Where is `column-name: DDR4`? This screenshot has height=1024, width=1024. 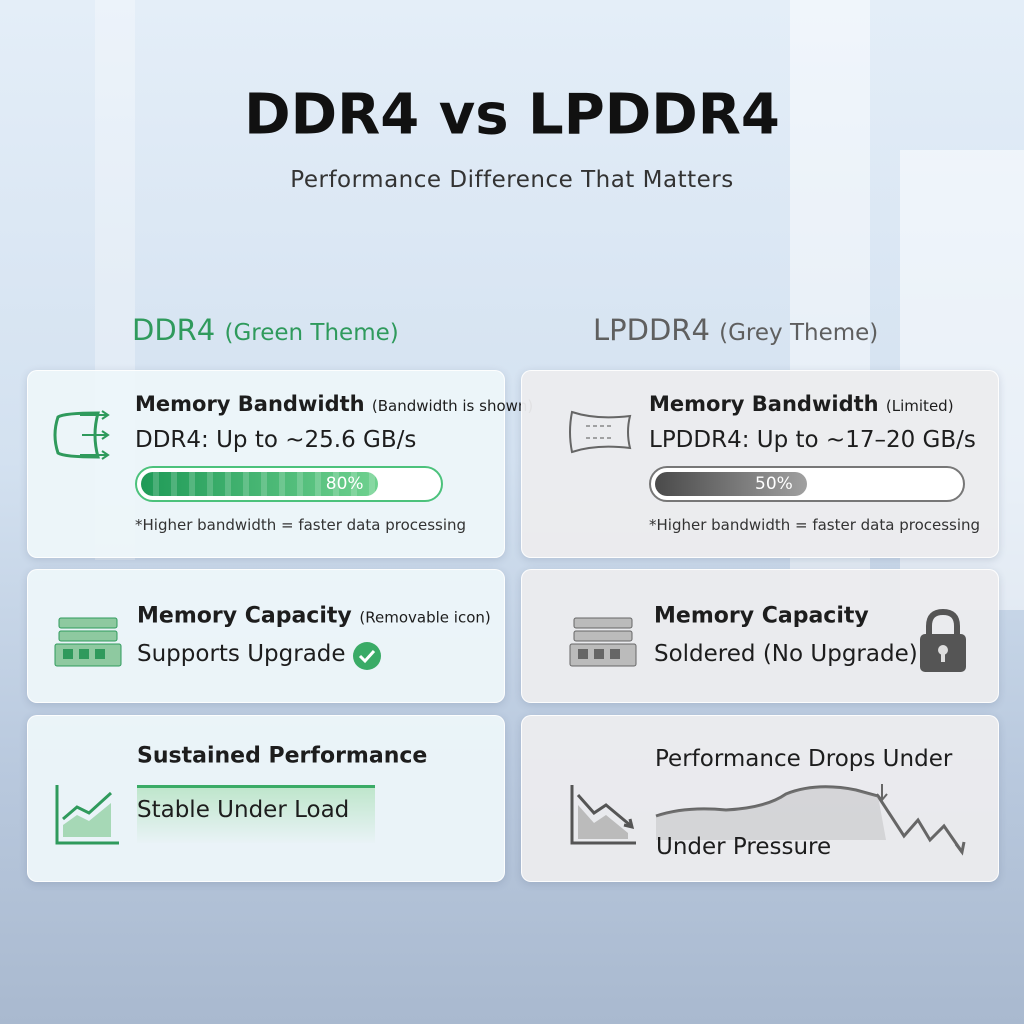
column-name: DDR4 is located at coordinates (174, 330).